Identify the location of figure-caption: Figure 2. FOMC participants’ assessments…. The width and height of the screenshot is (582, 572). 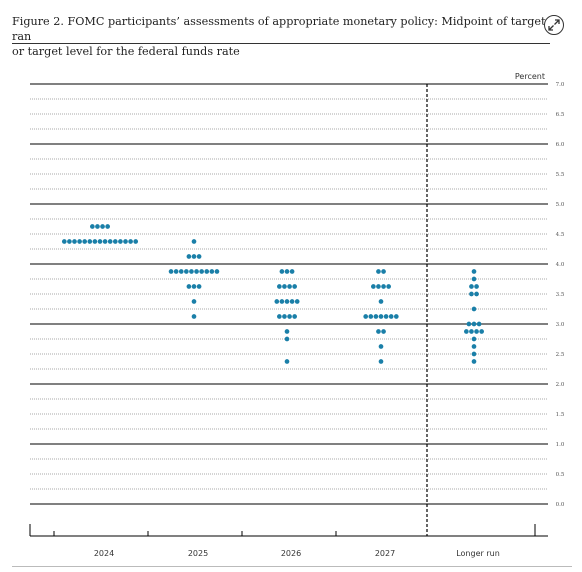
(282, 36).